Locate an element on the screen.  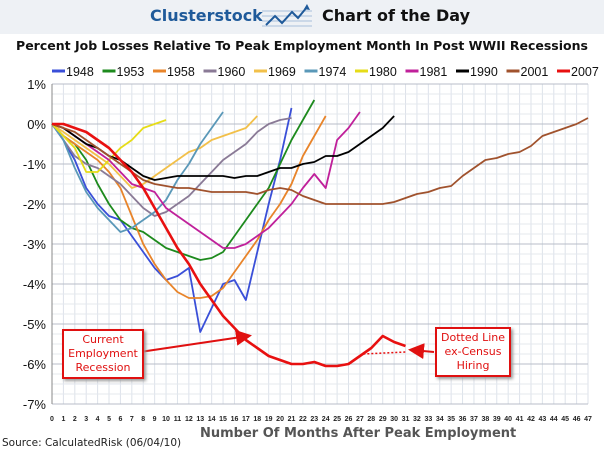
x-tick-label: 17 is located at coordinates (246, 419).